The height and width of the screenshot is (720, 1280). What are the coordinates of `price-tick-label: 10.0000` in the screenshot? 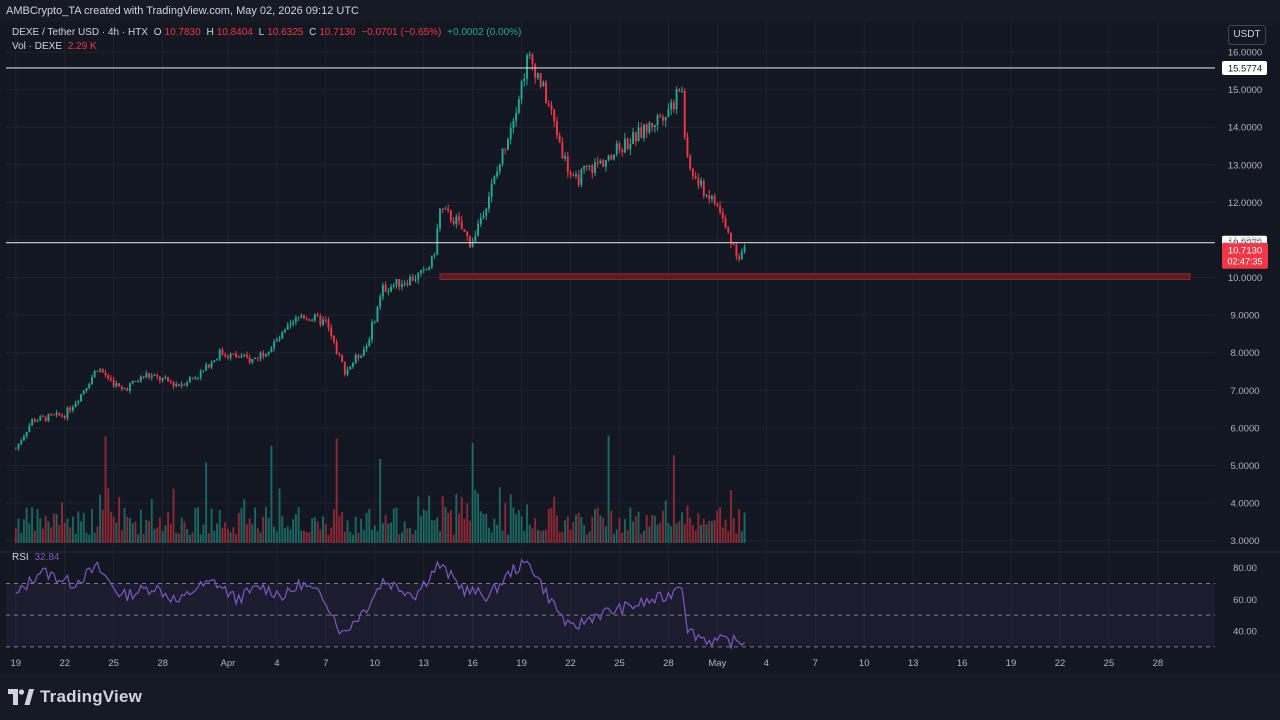 It's located at (1245, 278).